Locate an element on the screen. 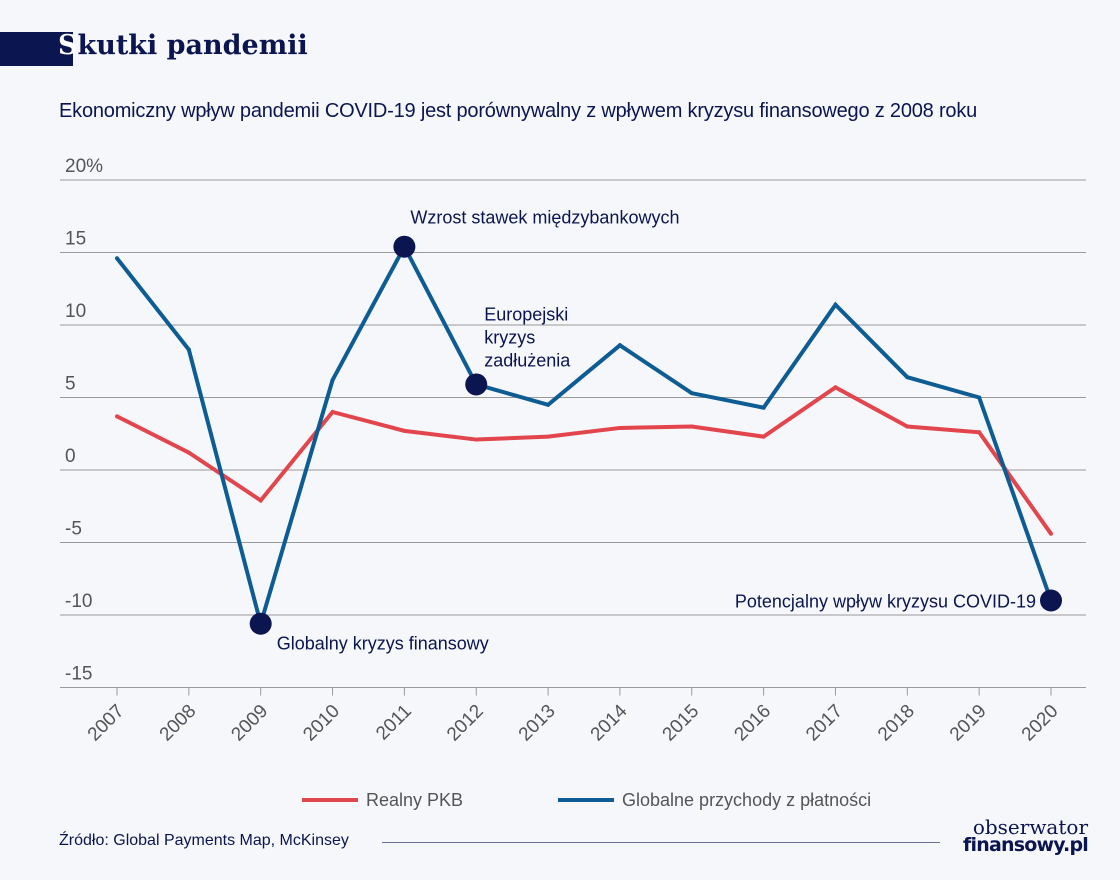  annotation-label: Europejski is located at coordinates (526, 314).